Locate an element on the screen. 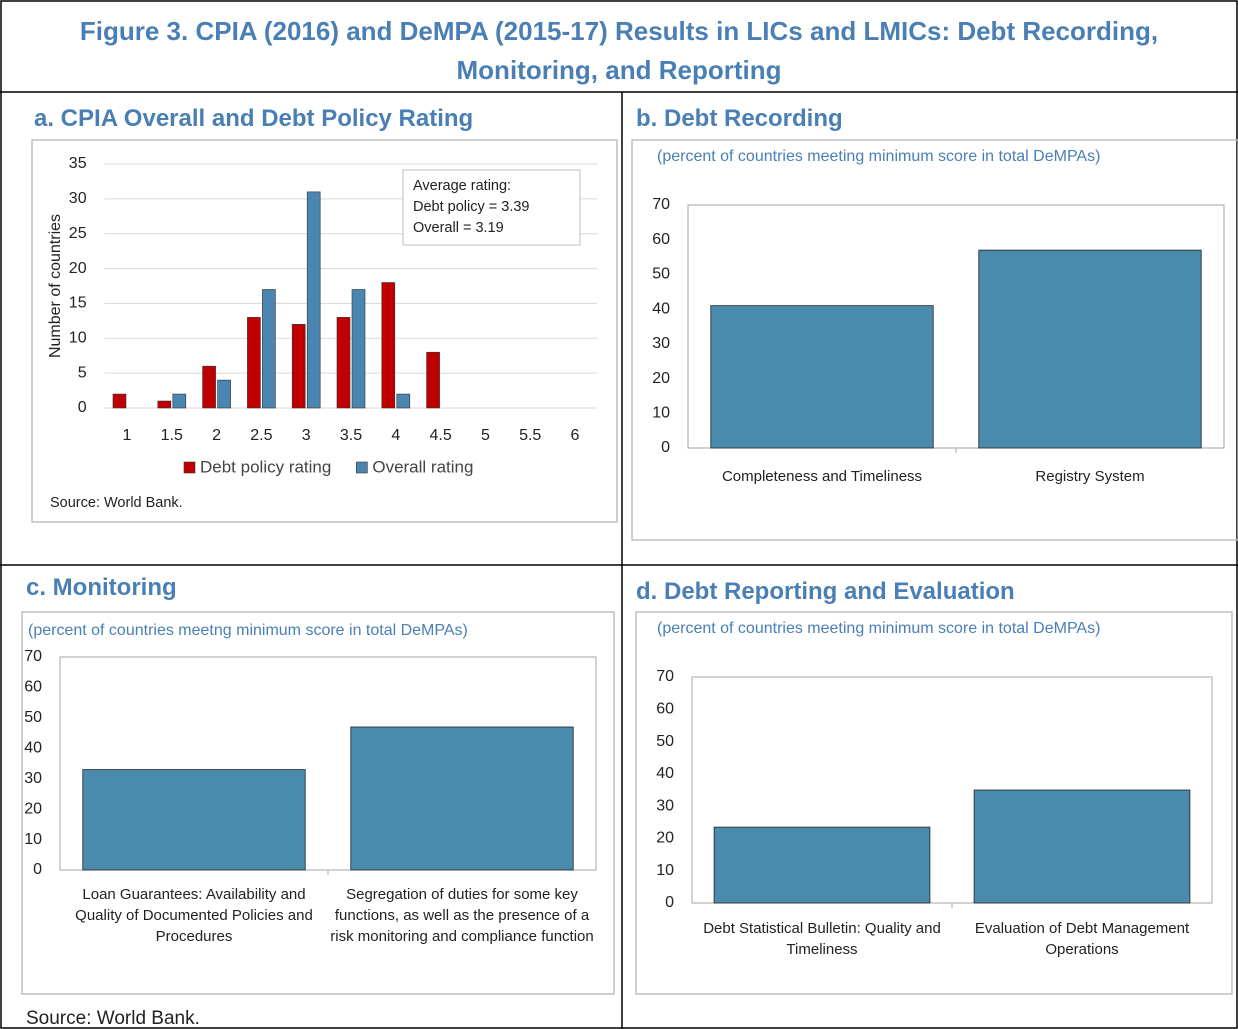  y-tick-label: 5 is located at coordinates (82, 372).